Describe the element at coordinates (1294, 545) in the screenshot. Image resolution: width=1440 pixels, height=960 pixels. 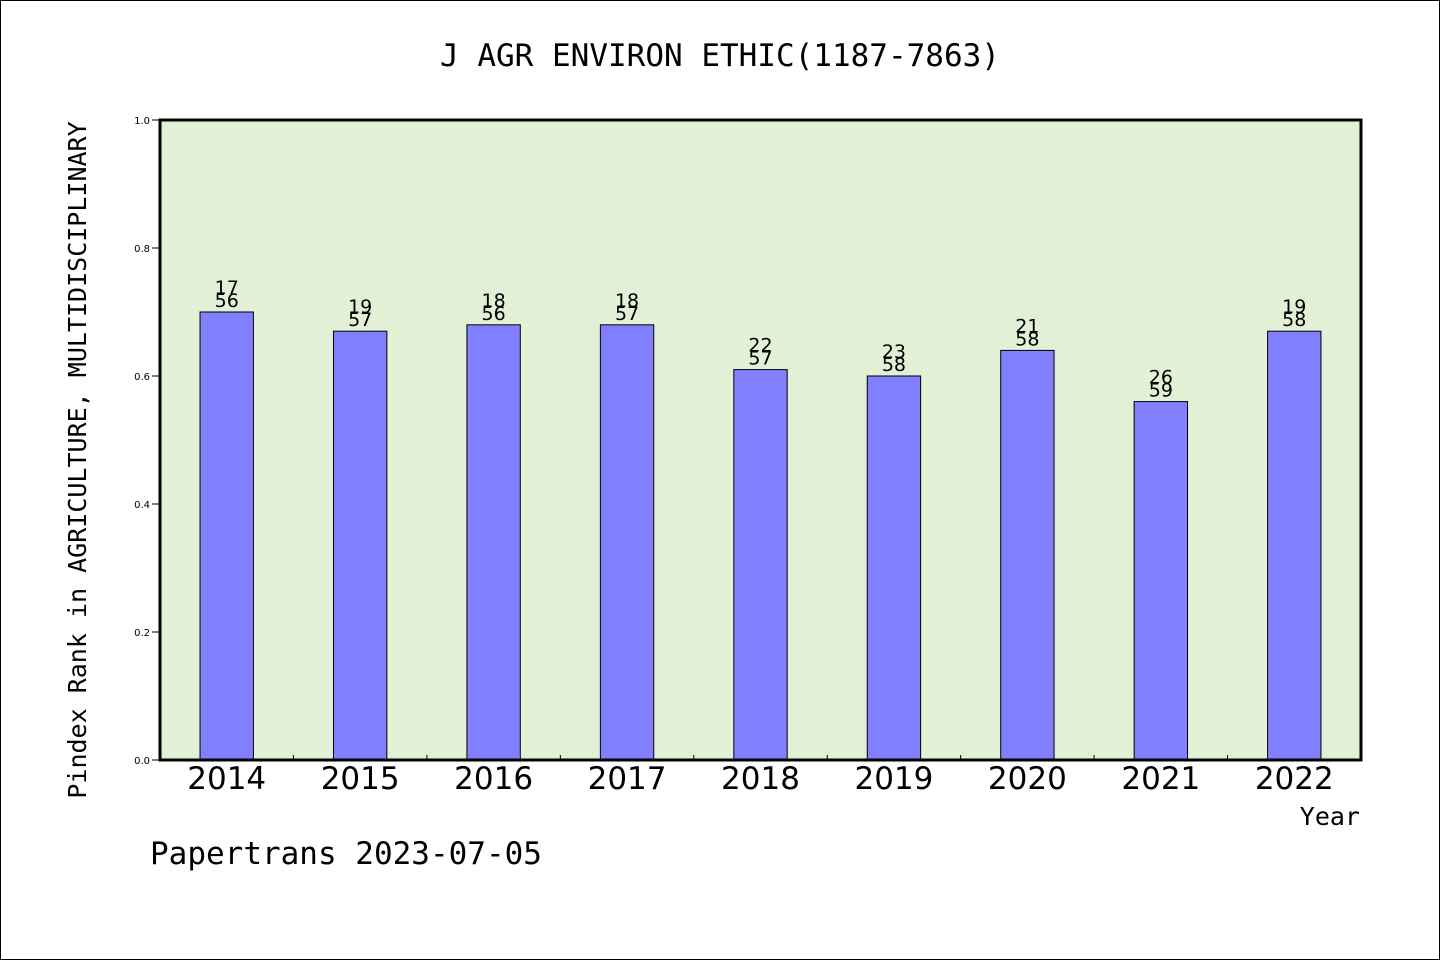
I see `bar-2022` at that location.